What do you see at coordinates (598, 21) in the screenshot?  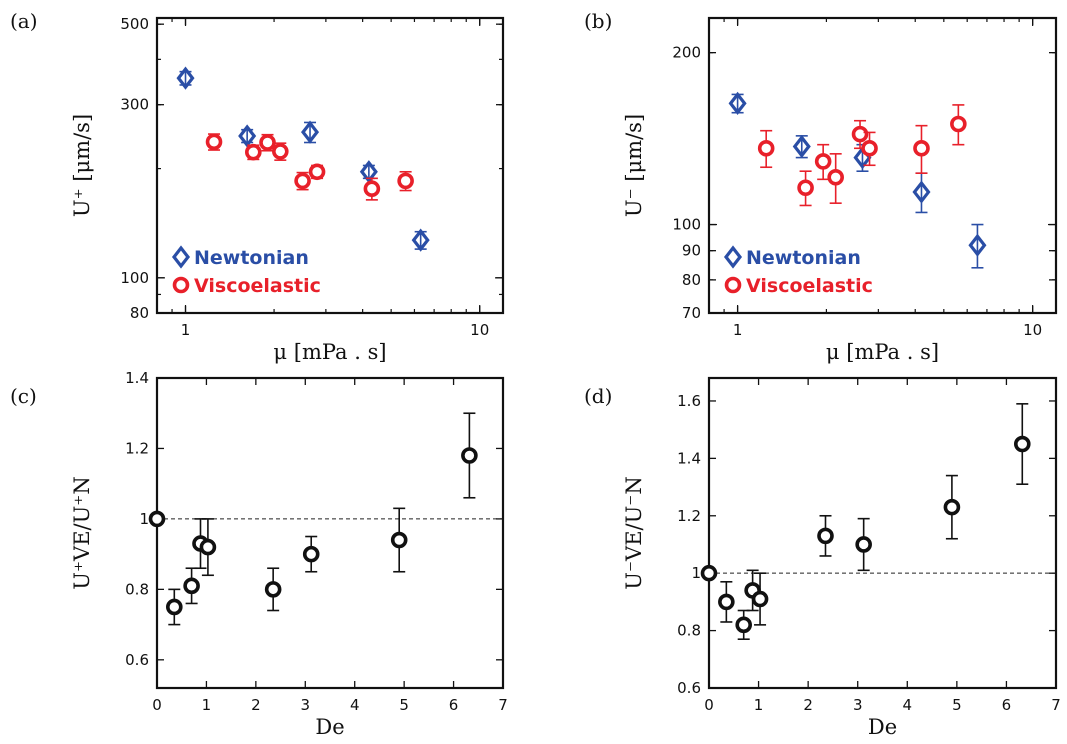 I see `panel-label: (b)` at bounding box center [598, 21].